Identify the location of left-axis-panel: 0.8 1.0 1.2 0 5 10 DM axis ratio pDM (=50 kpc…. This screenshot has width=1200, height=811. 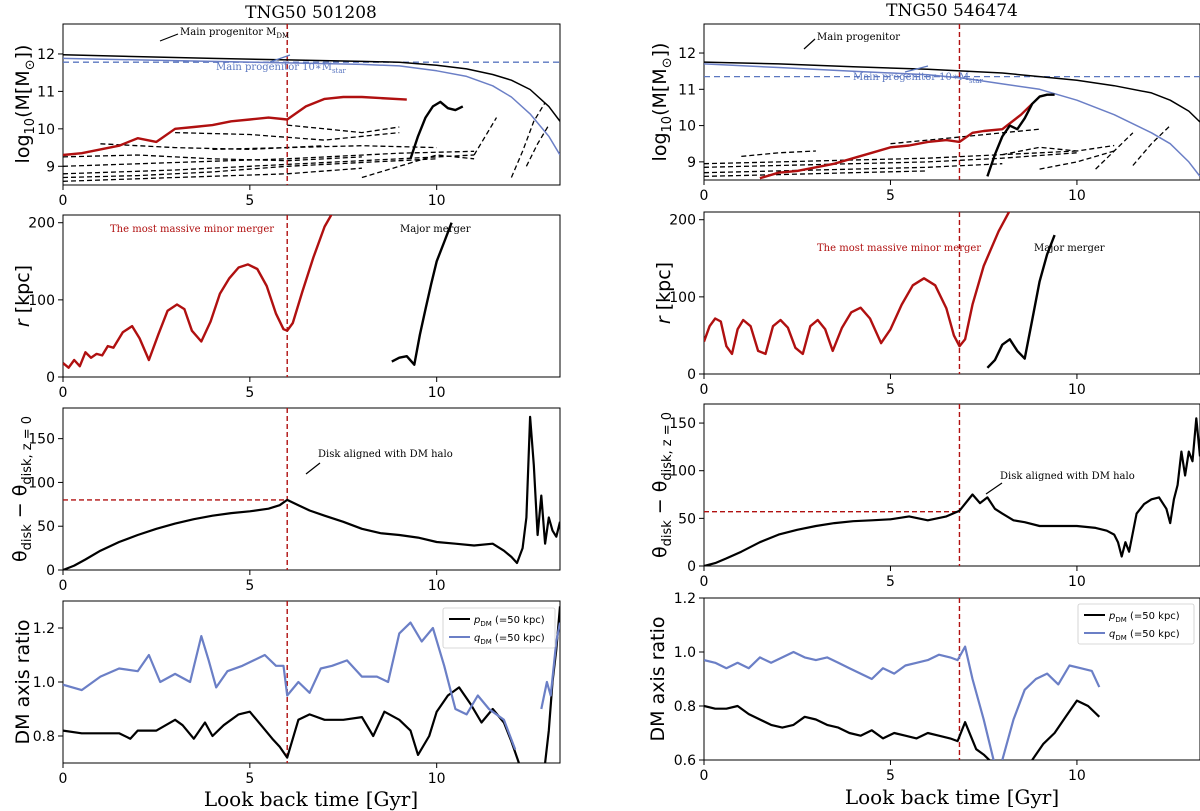
(286, 693).